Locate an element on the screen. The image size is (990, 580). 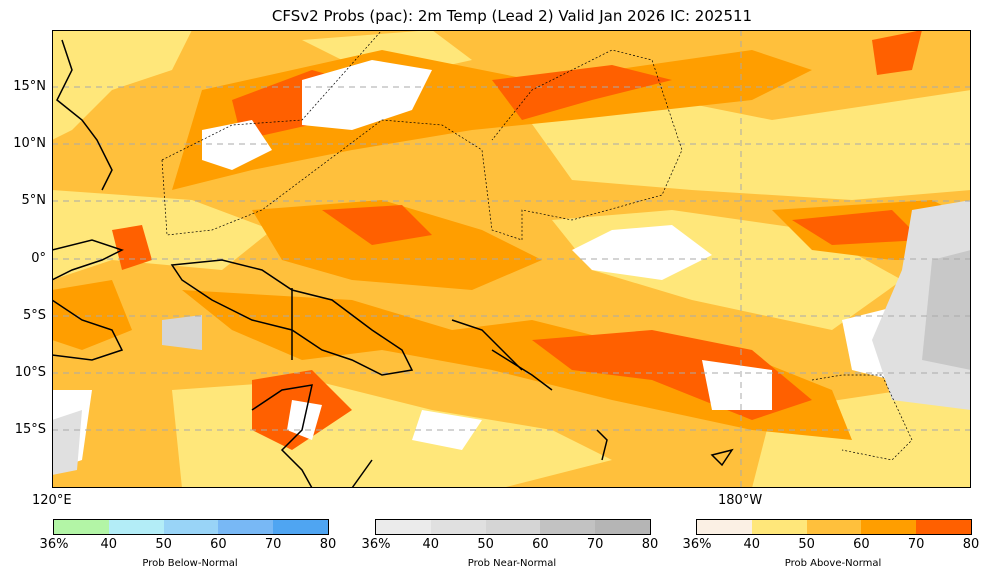
colorbar-label: Prob Below-Normal is located at coordinates (190, 563).